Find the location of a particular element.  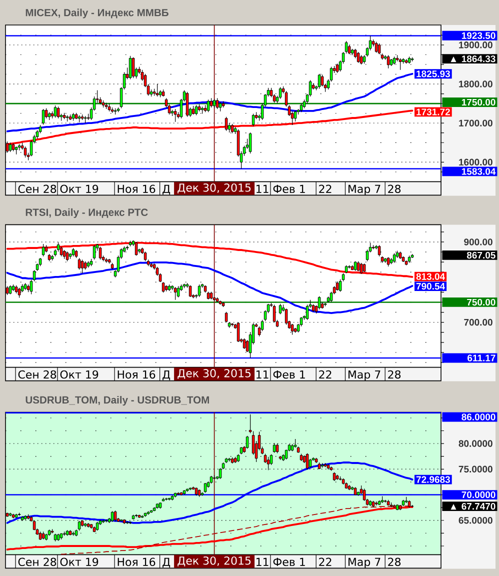

y-tick-label: 65.0000 is located at coordinates (475, 520).